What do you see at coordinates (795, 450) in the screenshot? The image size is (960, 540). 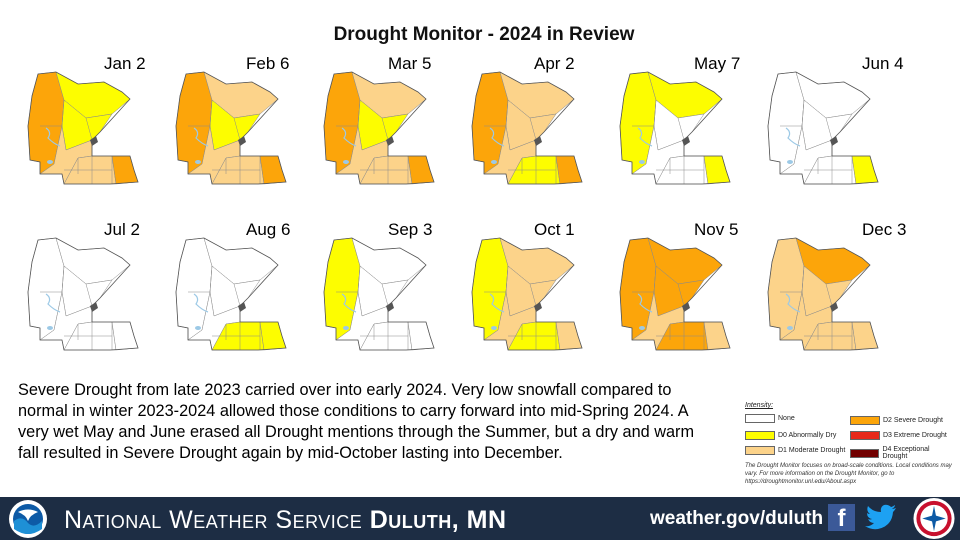 I see `legend-item-d1: D1 Moderate Drought` at bounding box center [795, 450].